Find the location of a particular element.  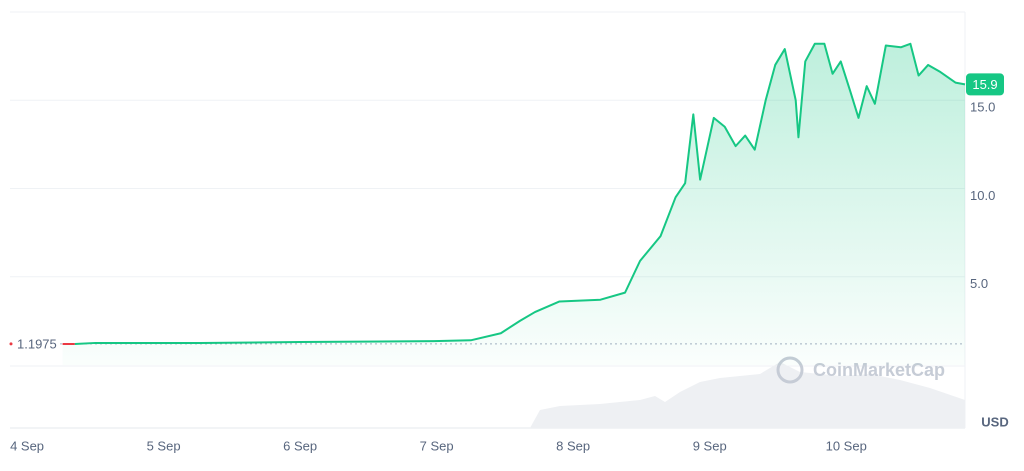

x-tick-label: 7 Sep is located at coordinates (437, 445).